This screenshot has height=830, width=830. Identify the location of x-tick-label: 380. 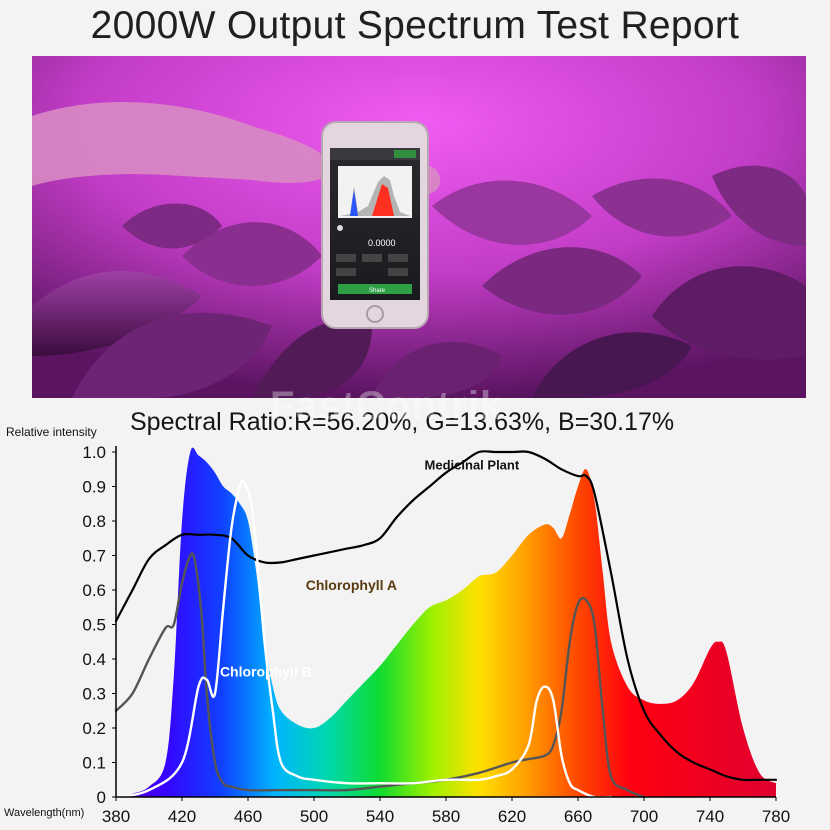
(116, 816).